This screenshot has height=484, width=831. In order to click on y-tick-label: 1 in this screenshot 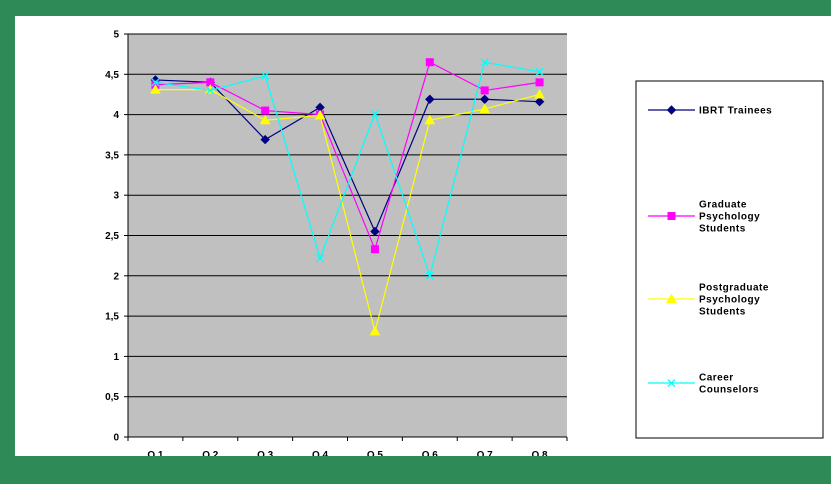, I will do `click(116, 357)`.